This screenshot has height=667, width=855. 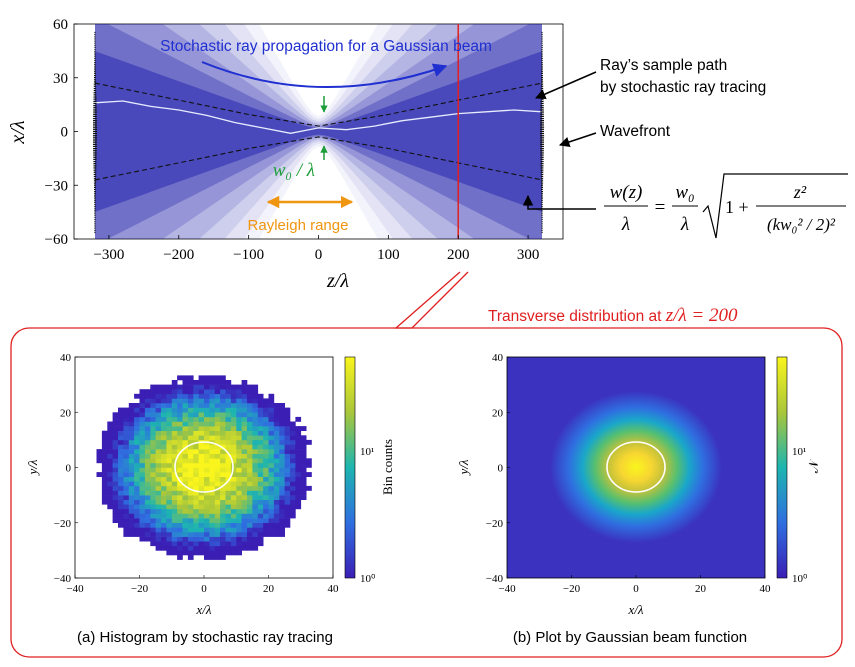 What do you see at coordinates (775, 206) in the screenshot?
I see `formula-sqrt` at bounding box center [775, 206].